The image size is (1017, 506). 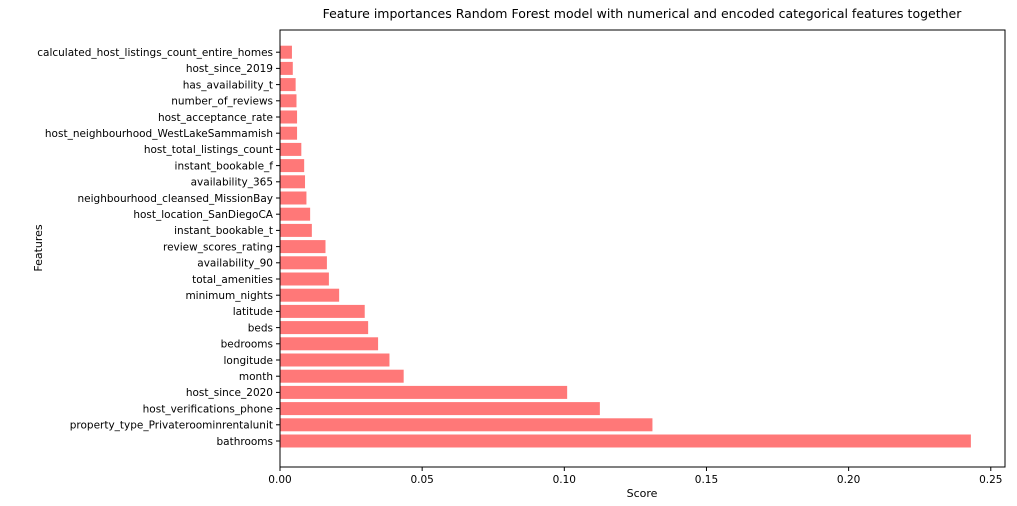 I want to click on y-tick-label: longitude, so click(x=248, y=361).